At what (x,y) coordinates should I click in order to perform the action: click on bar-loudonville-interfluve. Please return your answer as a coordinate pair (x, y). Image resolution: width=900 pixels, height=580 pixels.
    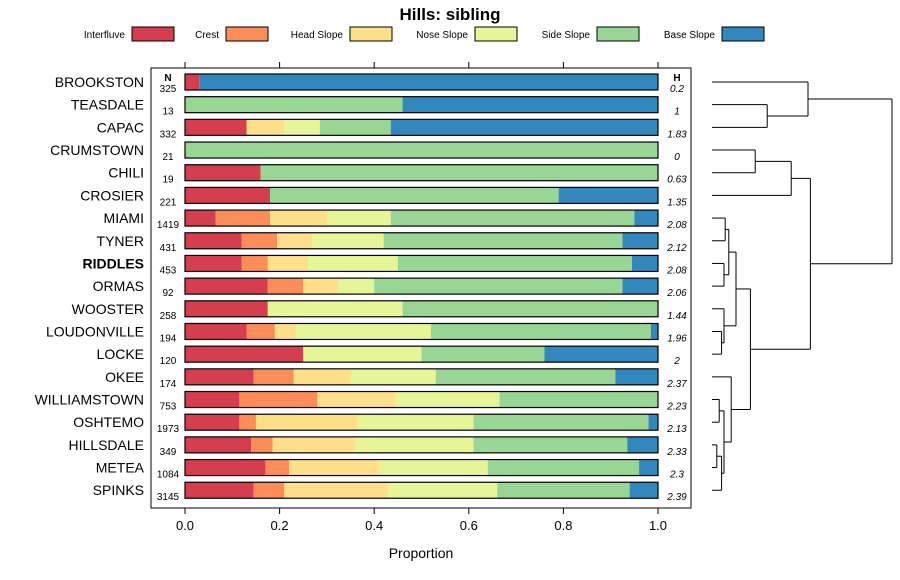
    Looking at the image, I should click on (216, 331).